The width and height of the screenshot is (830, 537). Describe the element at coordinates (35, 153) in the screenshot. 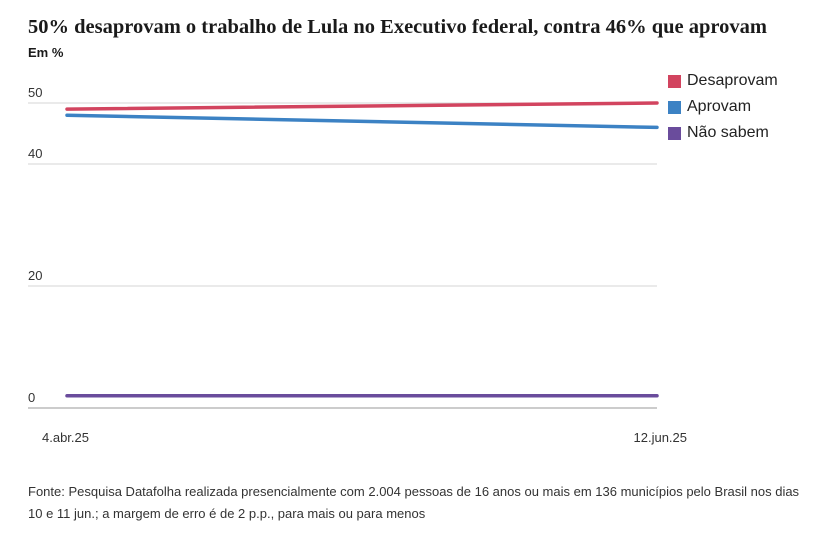

I see `y-tick-label-40: 40` at that location.